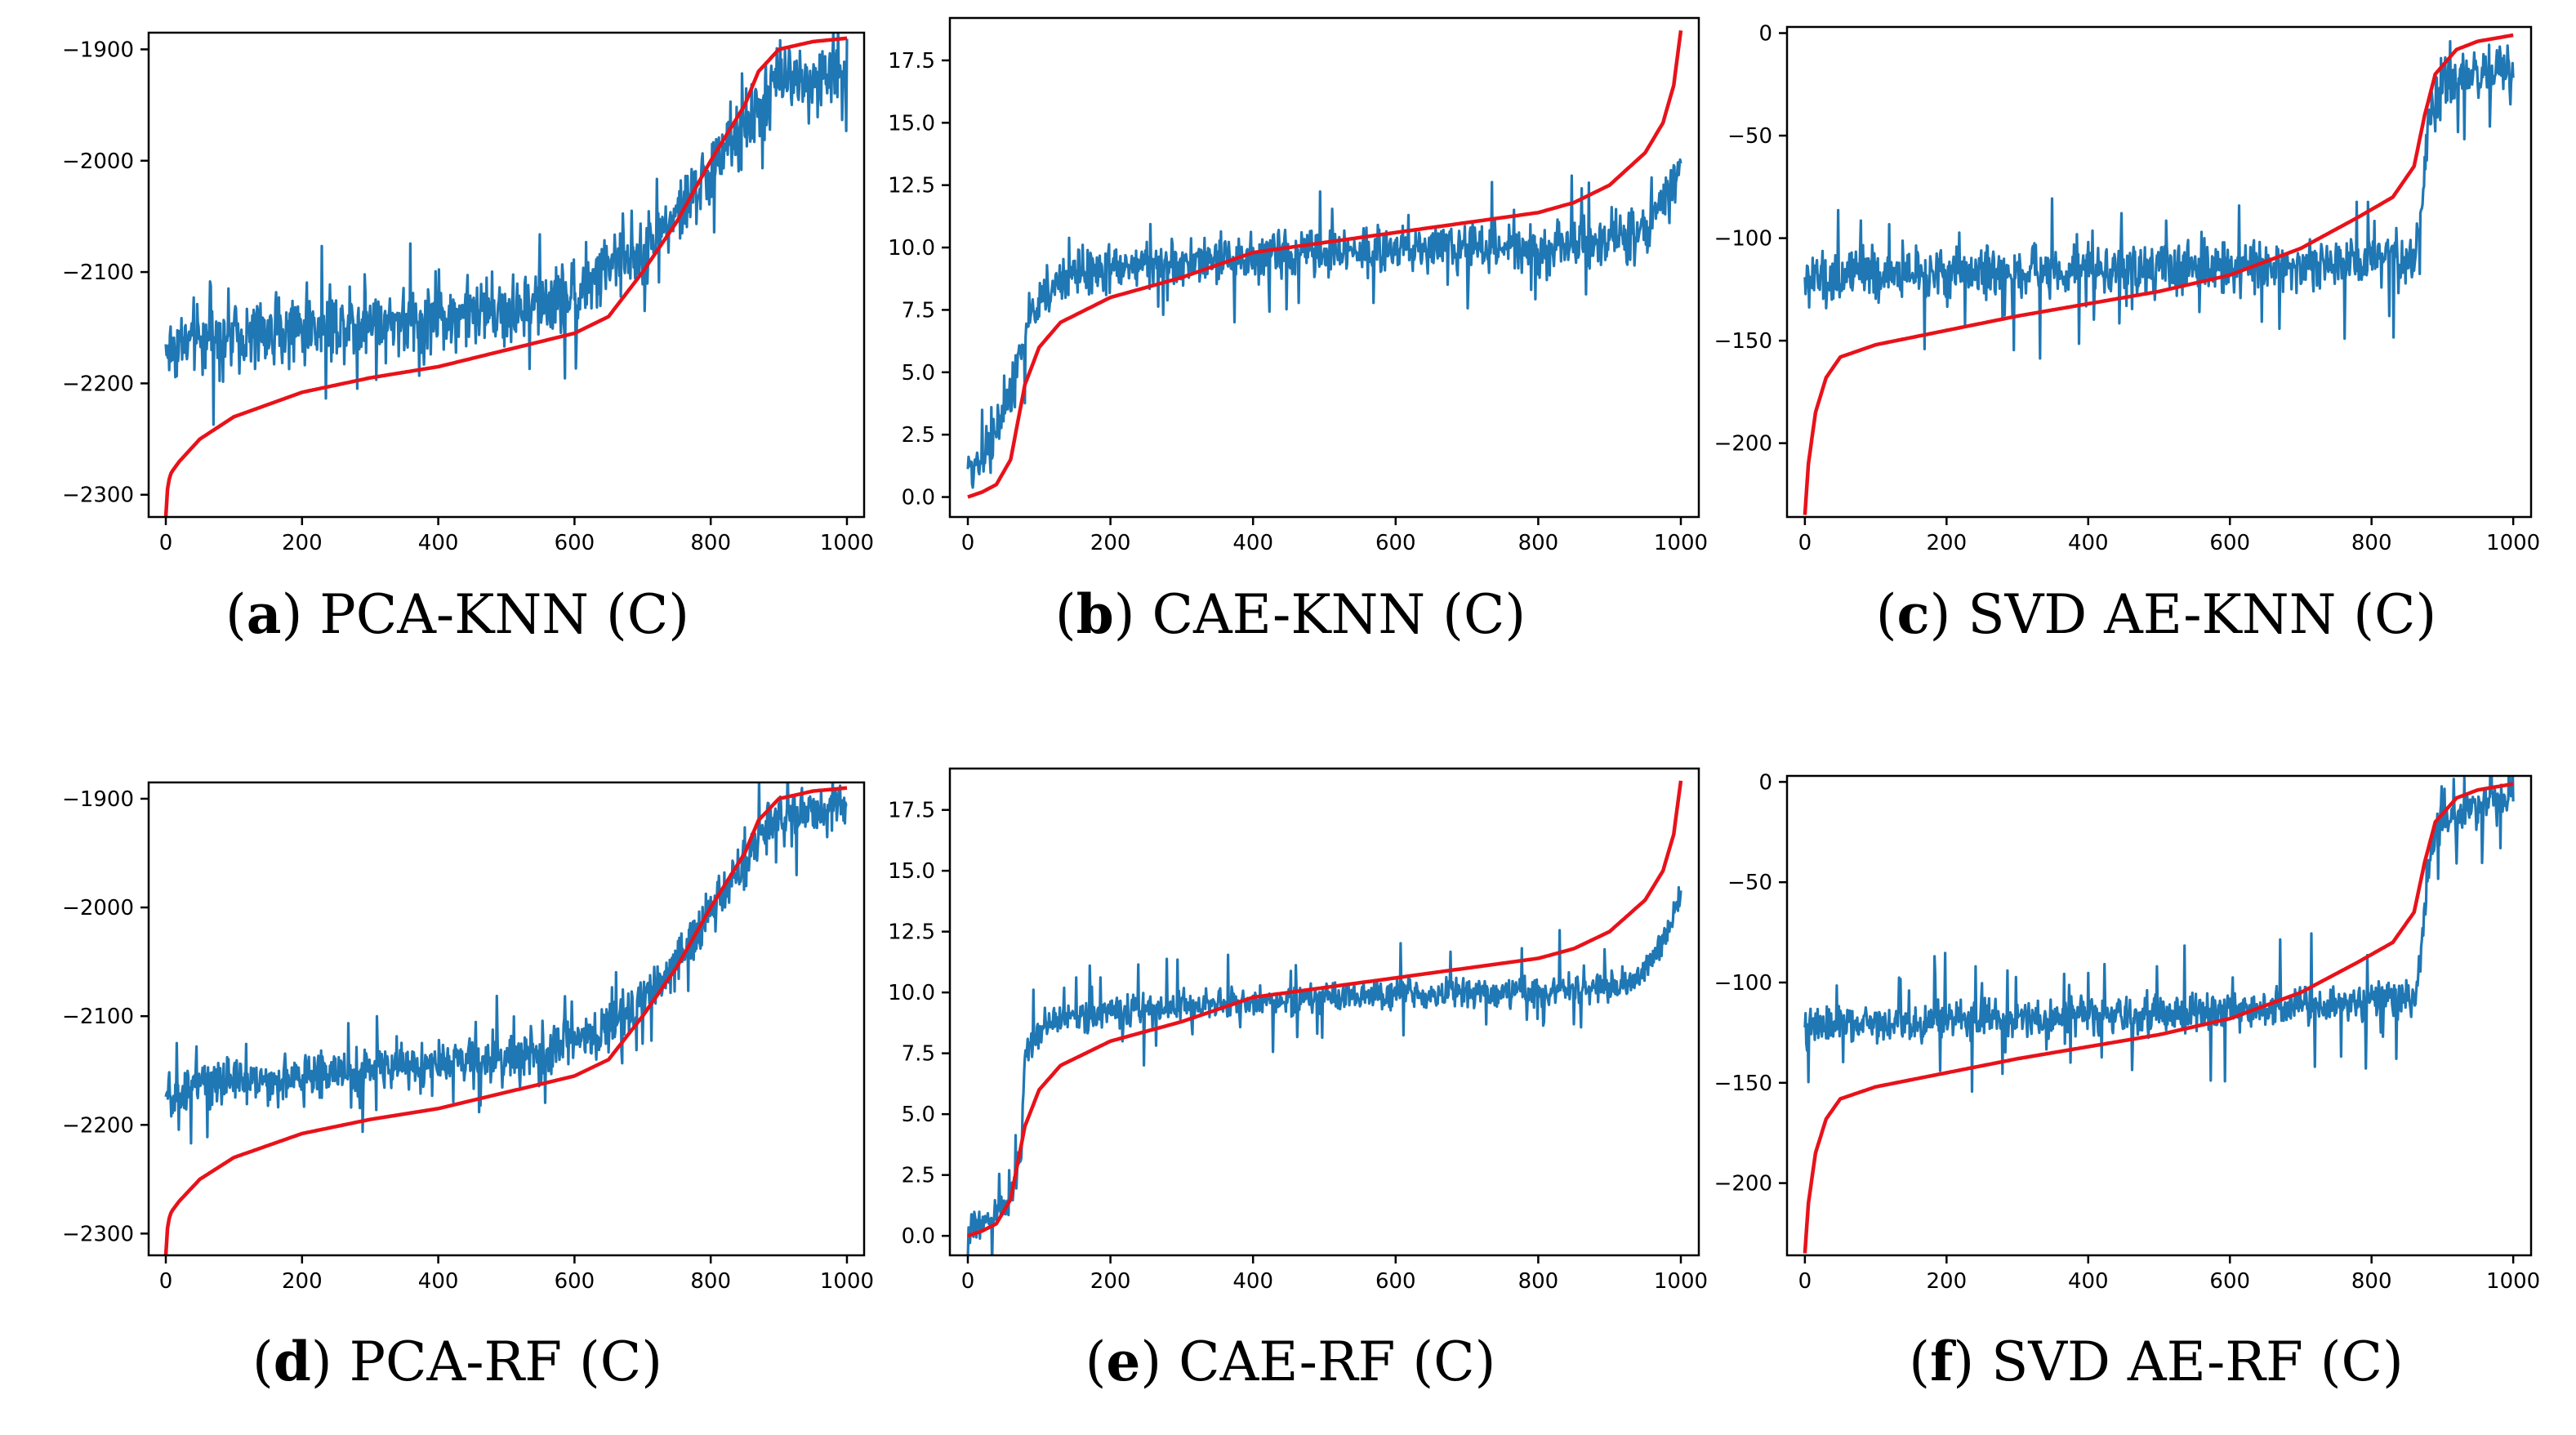 This screenshot has width=2576, height=1435. I want to click on caption-title: ) PCA-RF (C), so click(486, 1361).